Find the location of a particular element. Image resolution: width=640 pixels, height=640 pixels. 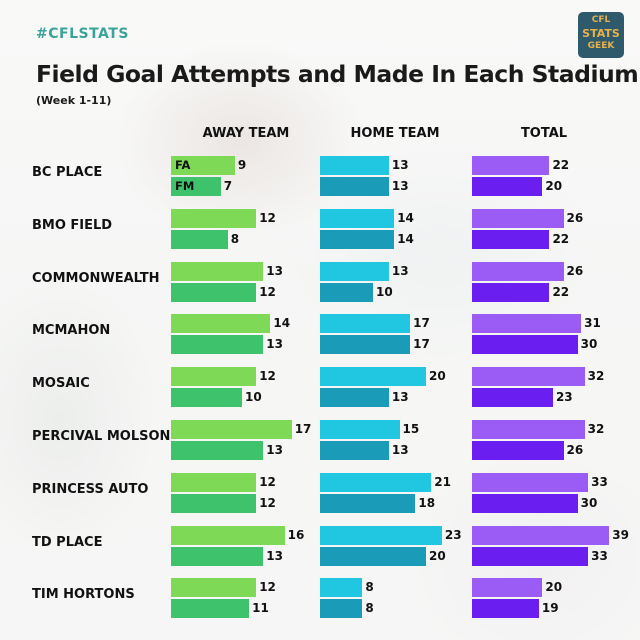

bar-value-label: 10 is located at coordinates (384, 291).